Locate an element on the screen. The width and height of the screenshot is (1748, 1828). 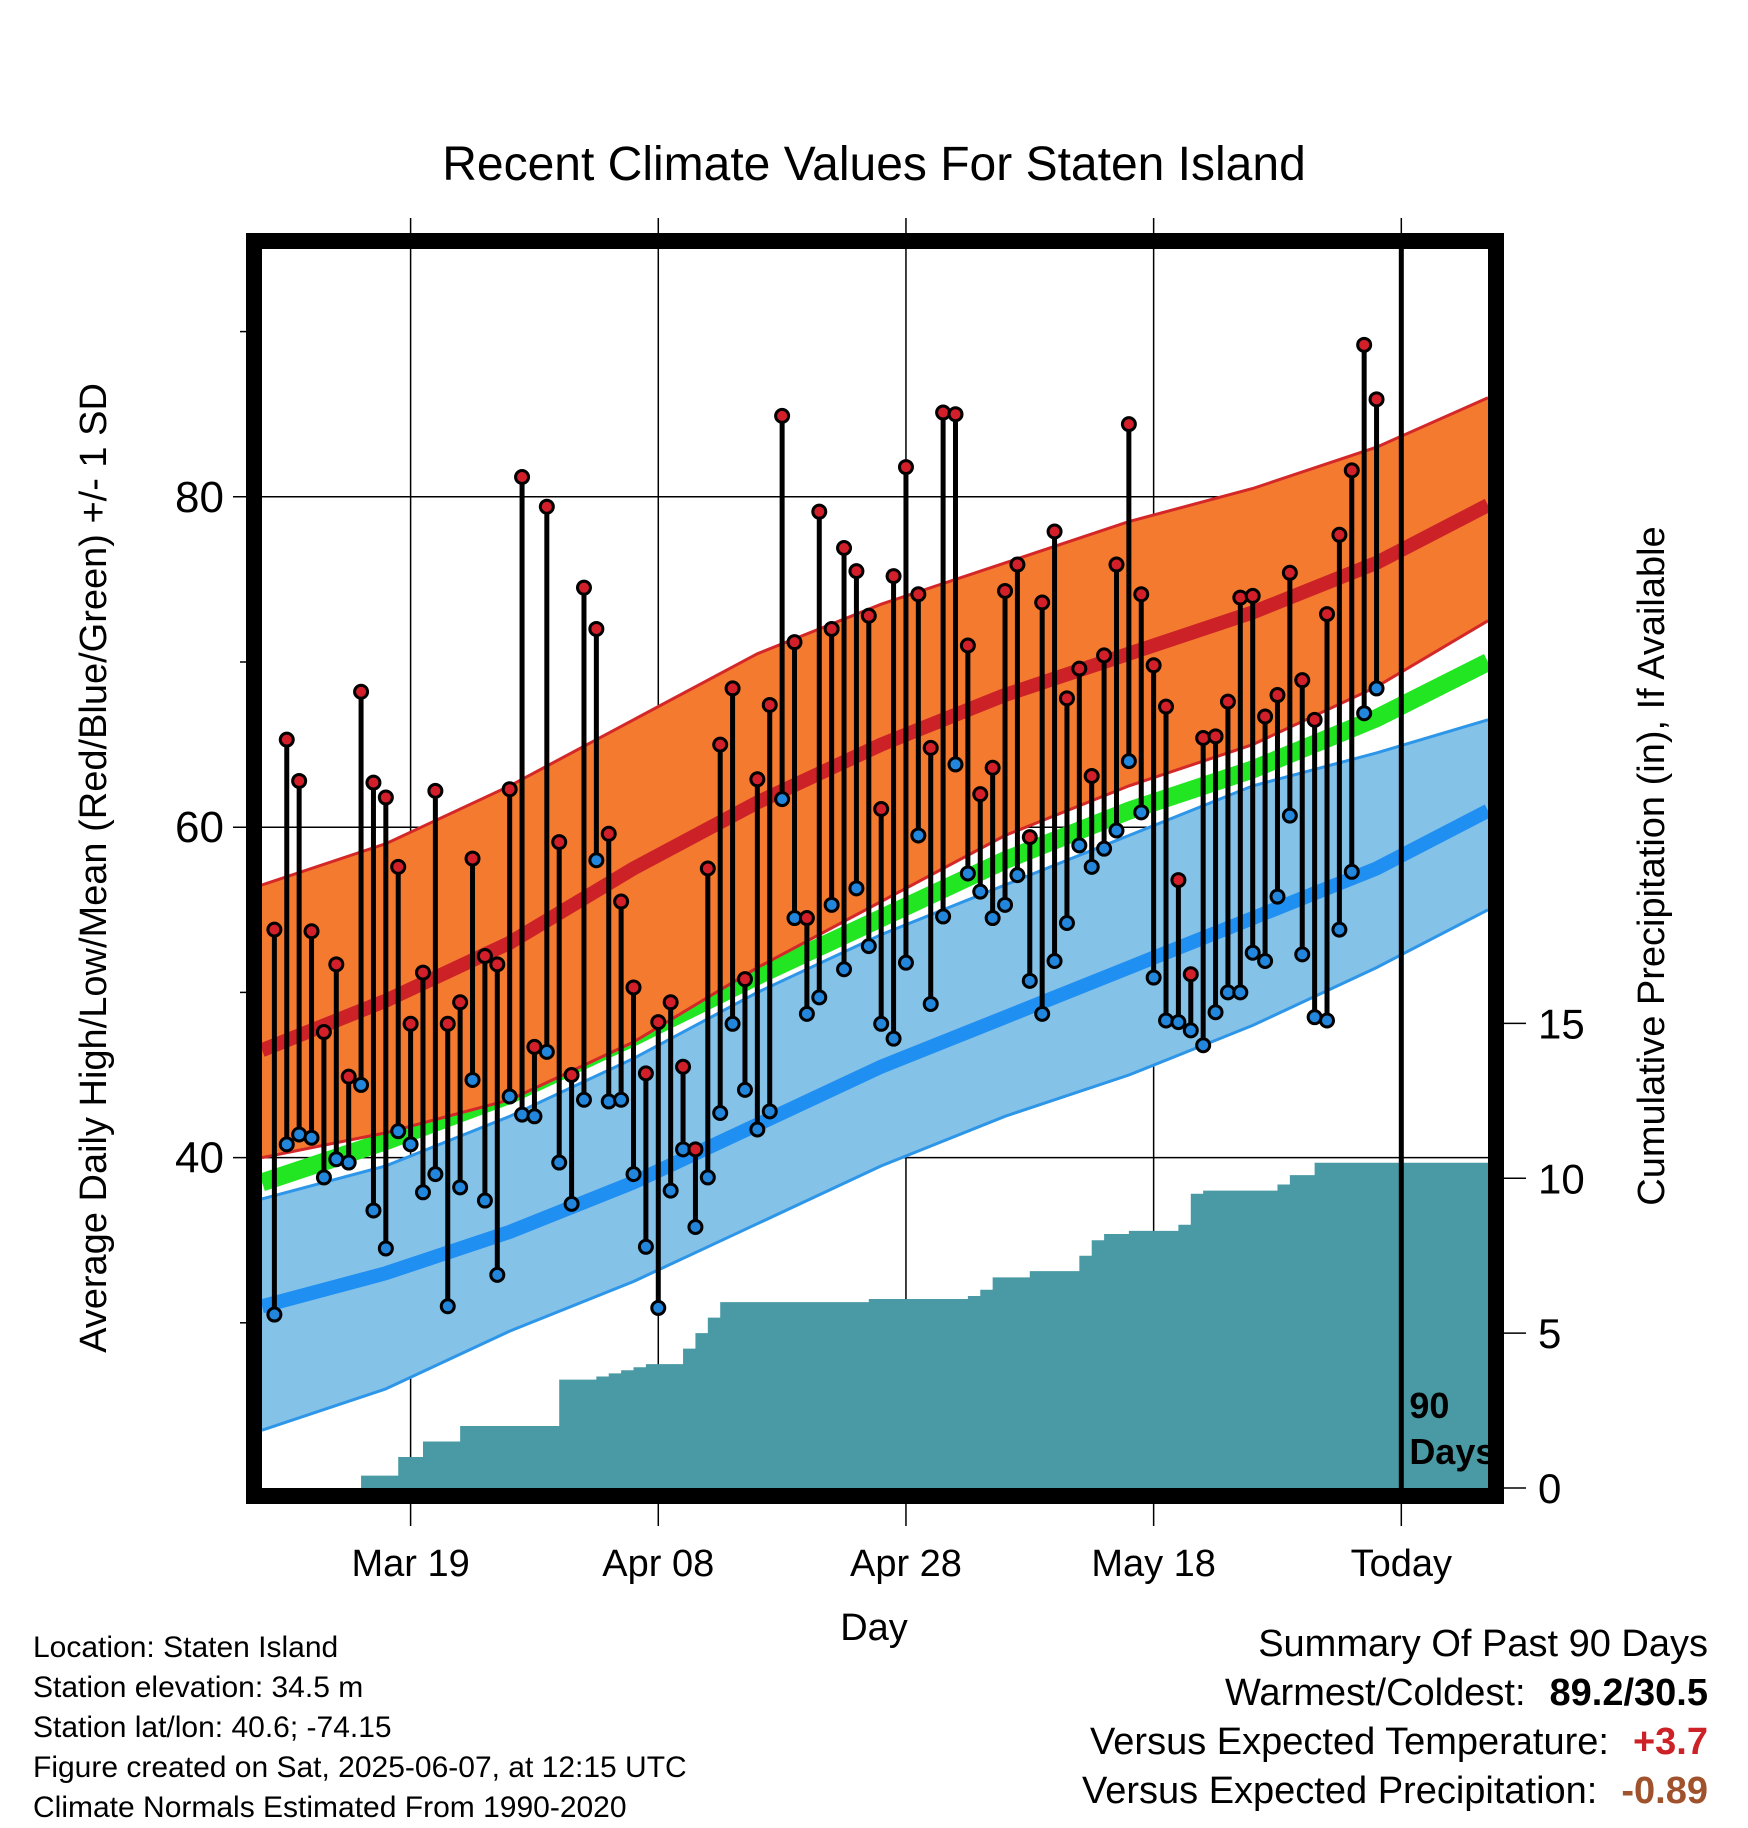
x-tick-label: Apr 28 is located at coordinates (906, 1564).